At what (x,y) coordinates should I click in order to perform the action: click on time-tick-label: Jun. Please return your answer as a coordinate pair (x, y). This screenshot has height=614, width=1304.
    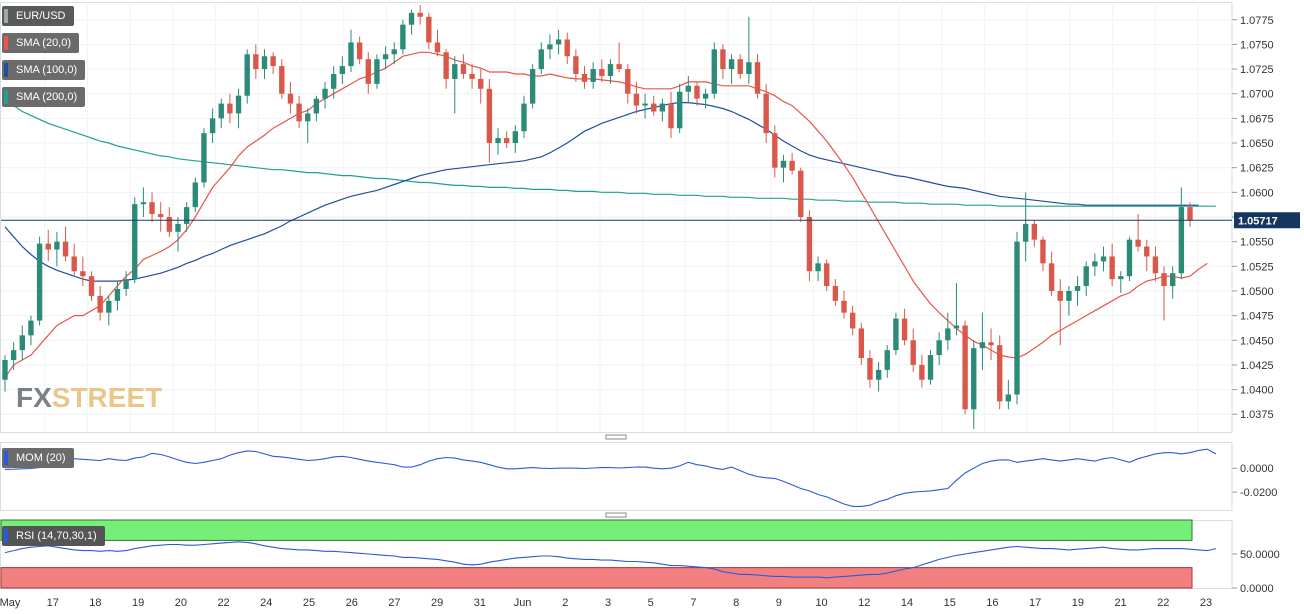
    Looking at the image, I should click on (523, 603).